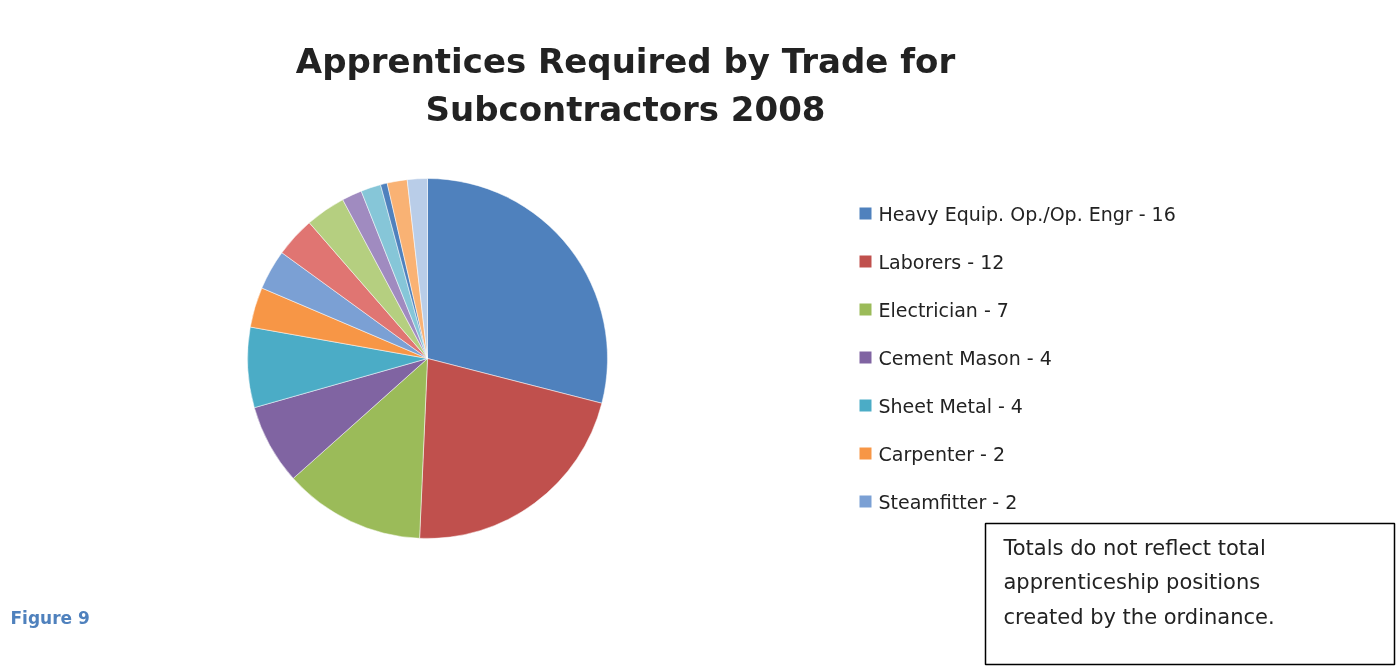 This screenshot has height=667, width=1396. I want to click on caption: Figure 9, so click(50, 617).